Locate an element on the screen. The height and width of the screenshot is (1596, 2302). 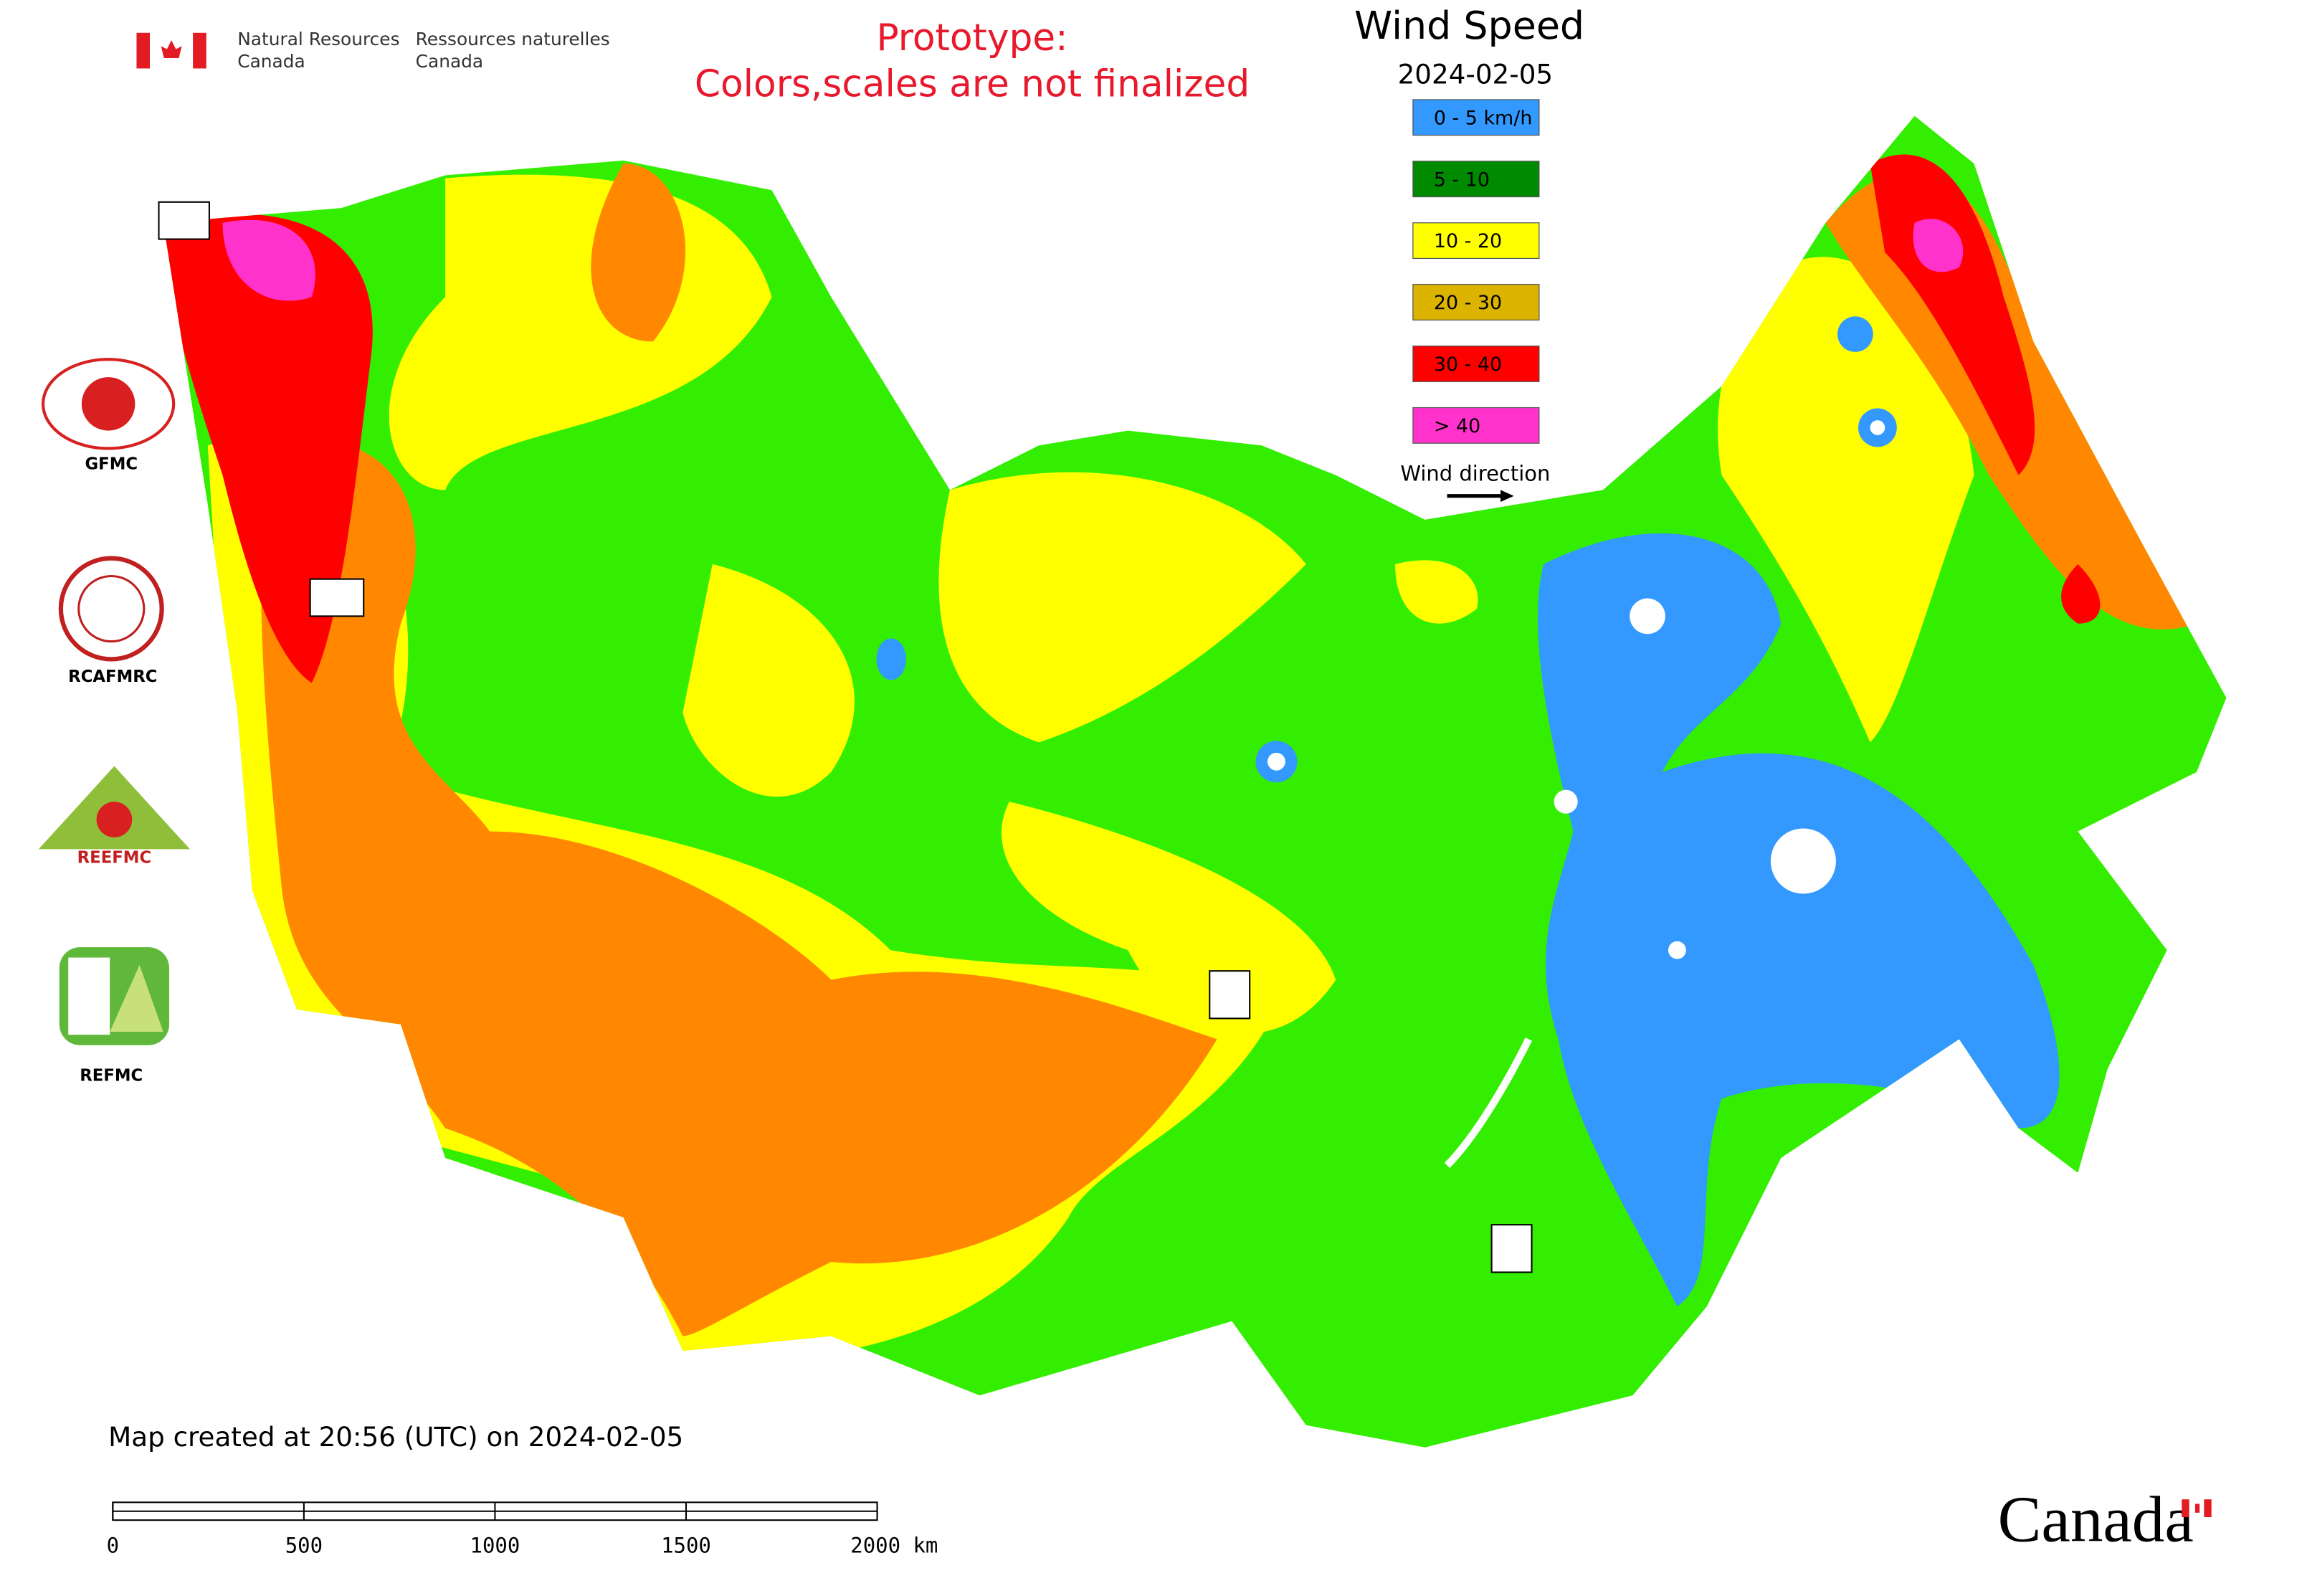
scale-label: 500 is located at coordinates (304, 1545).